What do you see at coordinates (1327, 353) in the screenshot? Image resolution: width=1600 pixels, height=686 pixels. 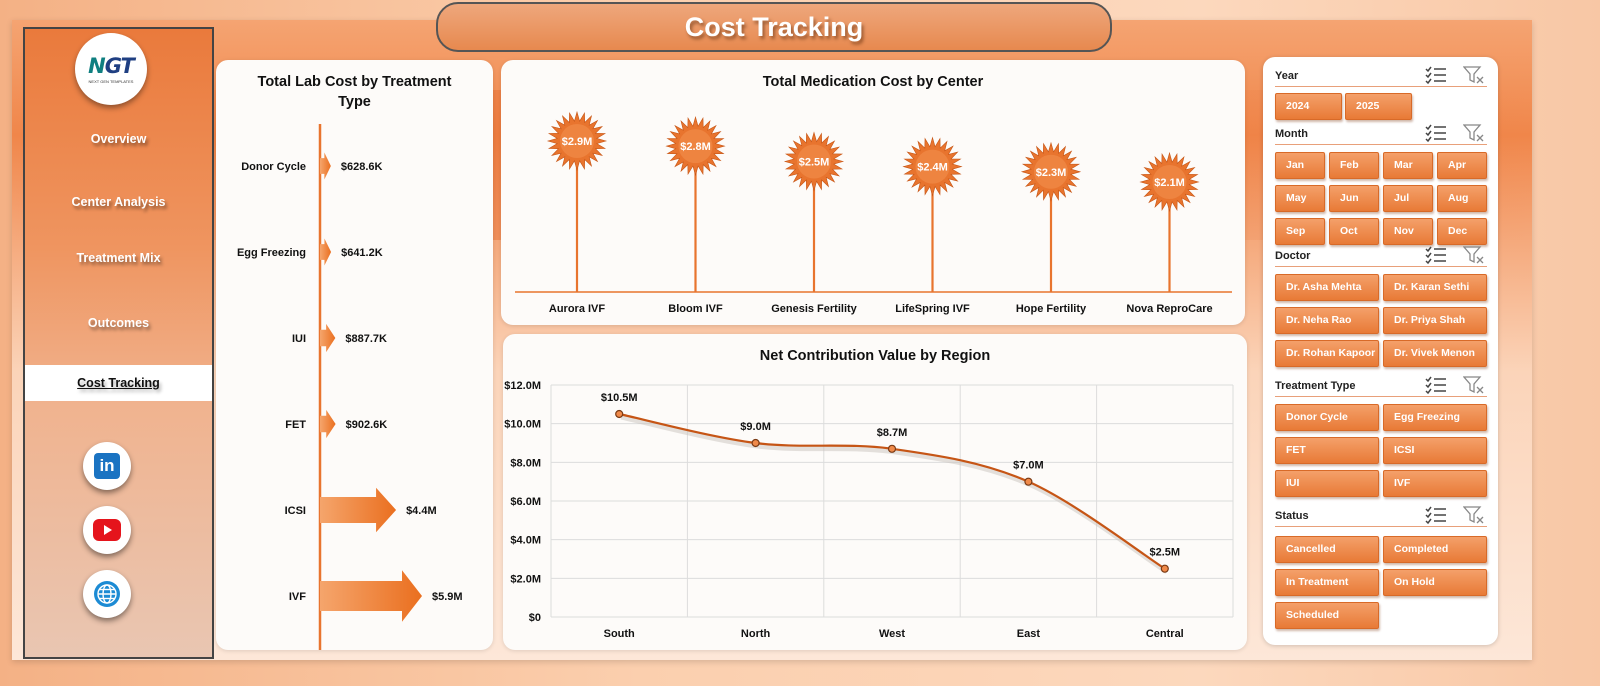 I see `doctor-slicer-item: Dr. Rohan Kapoor` at bounding box center [1327, 353].